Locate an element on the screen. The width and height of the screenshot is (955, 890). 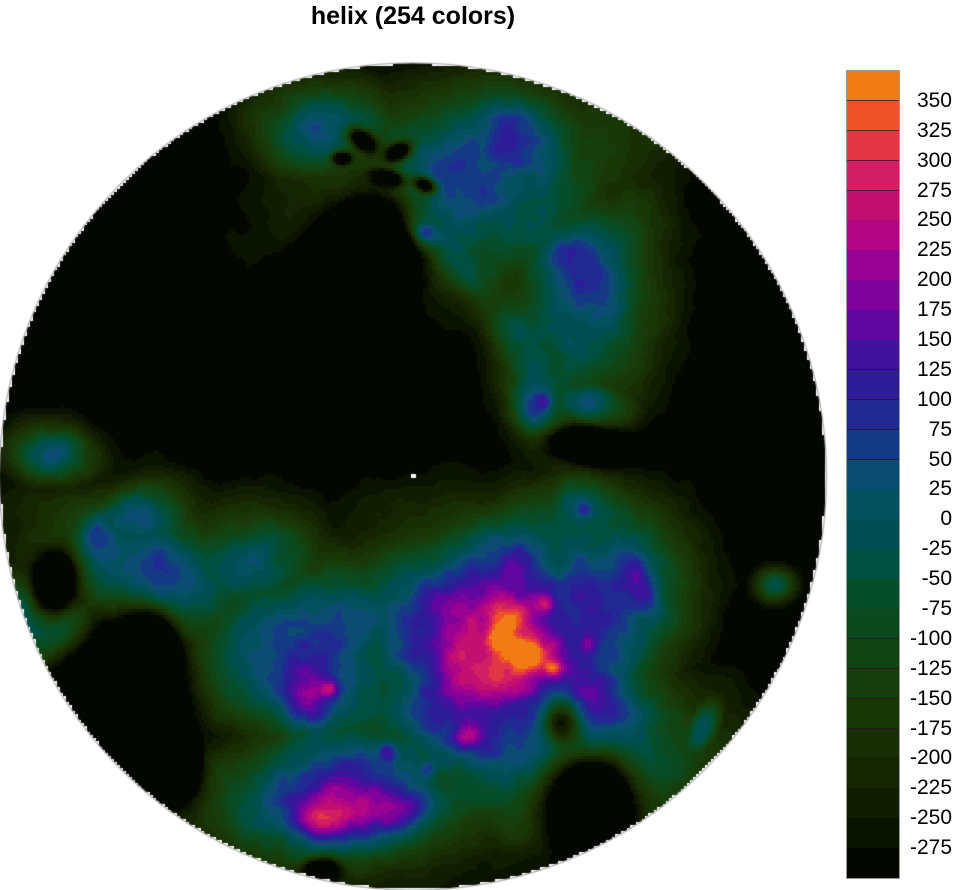
colorbar-tick-label: -200 is located at coordinates (930, 758).